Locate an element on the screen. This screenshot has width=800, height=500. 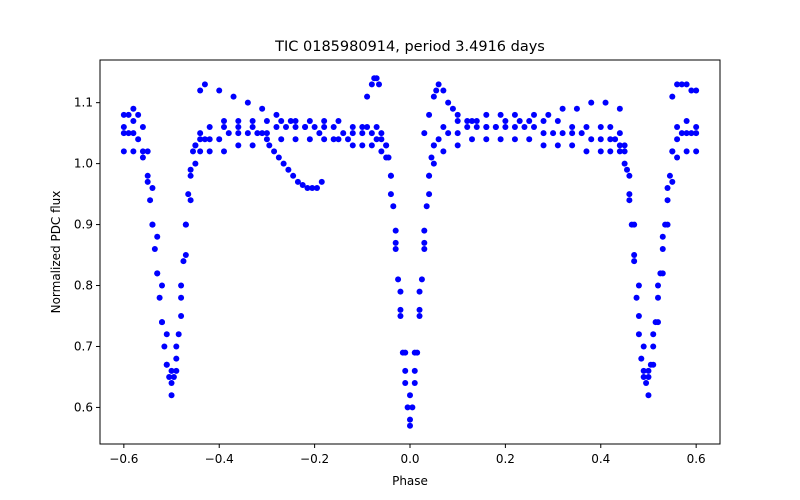
x-axis-label: Phase is located at coordinates (410, 481).